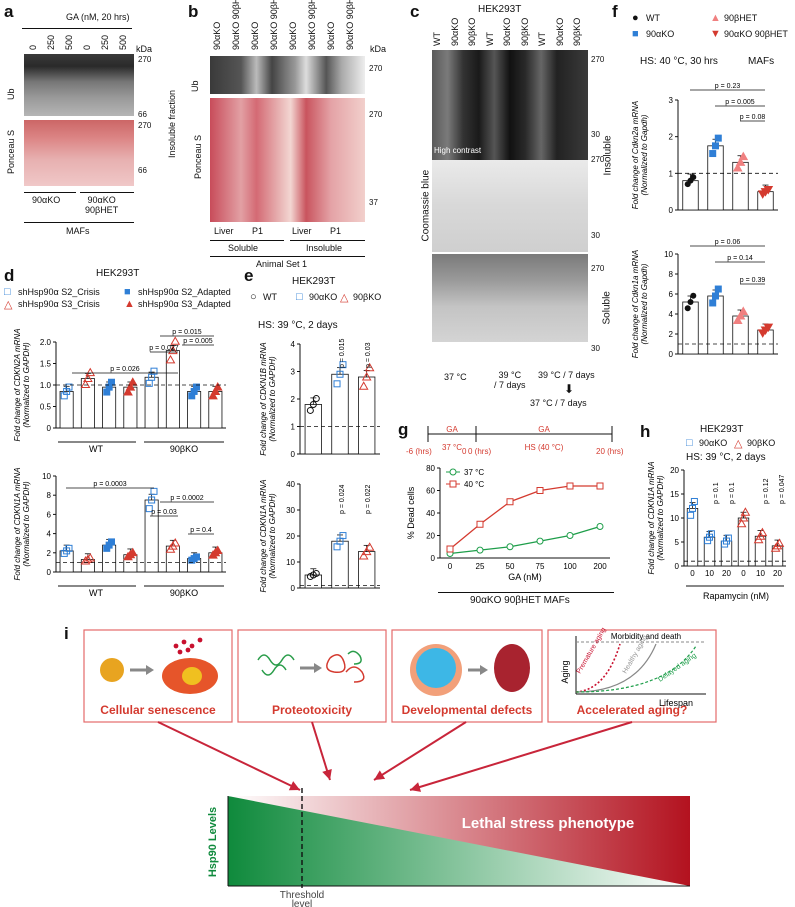 The image size is (795, 907). I want to click on timeline-time: 20 (hrs), so click(610, 451).